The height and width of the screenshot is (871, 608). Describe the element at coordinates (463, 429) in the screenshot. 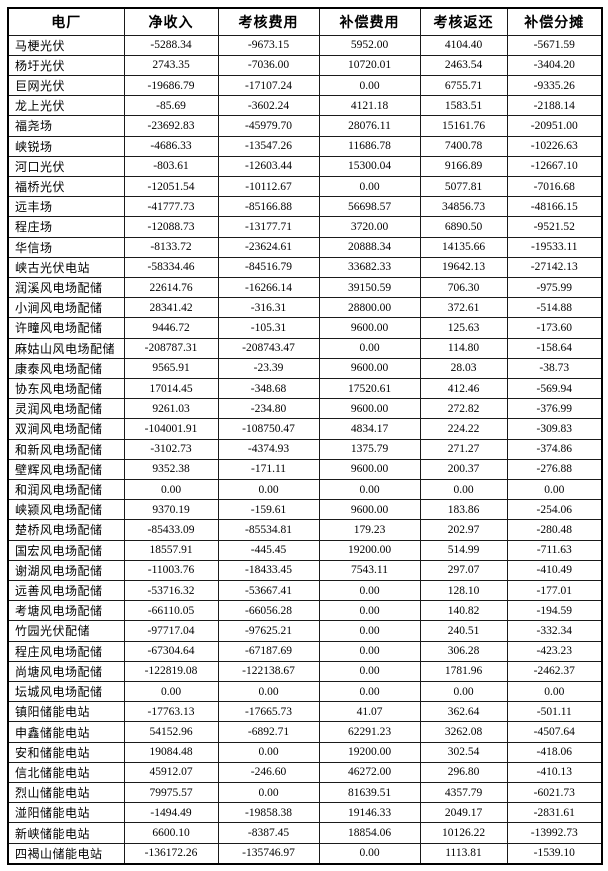

I see `value-cell: 224.22` at that location.